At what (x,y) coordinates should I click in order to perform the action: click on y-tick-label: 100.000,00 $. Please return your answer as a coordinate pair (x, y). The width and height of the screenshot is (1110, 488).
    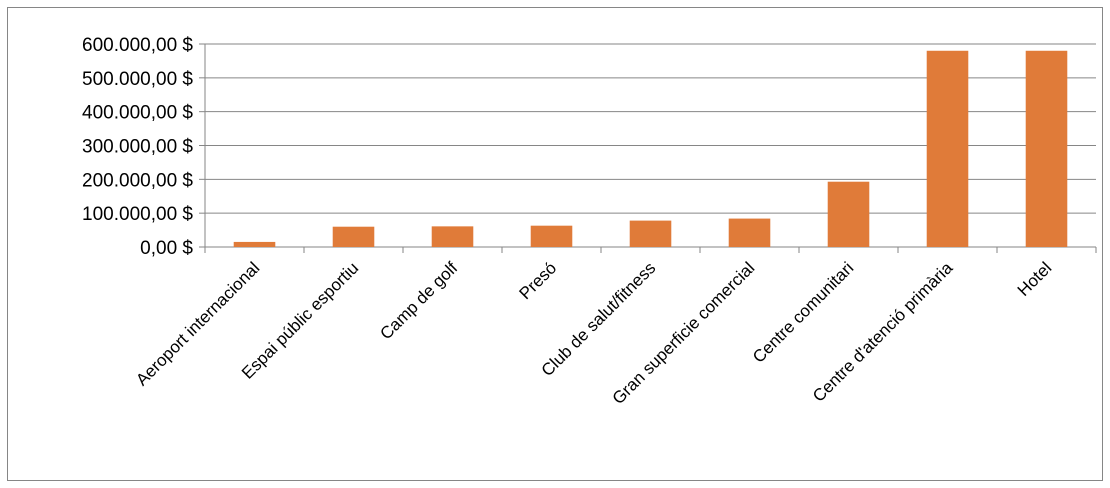
    Looking at the image, I should click on (137, 214).